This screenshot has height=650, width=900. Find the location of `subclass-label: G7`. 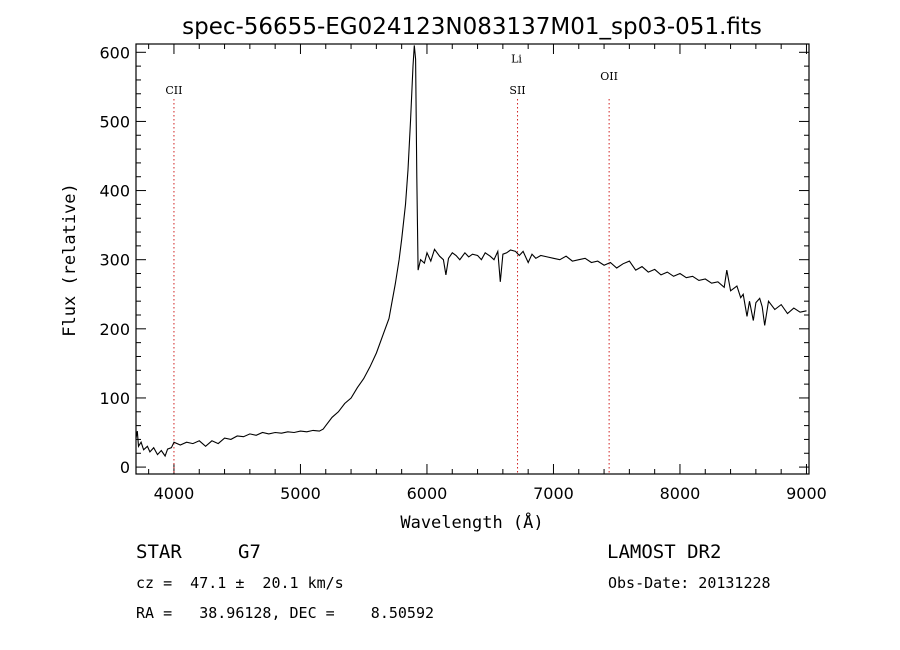

subclass-label: G7 is located at coordinates (249, 552).